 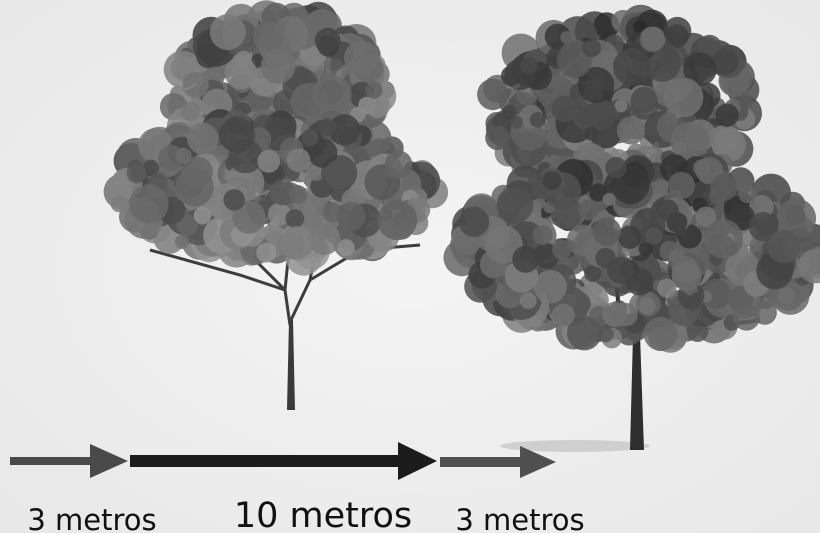 I want to click on shadow, so click(x=575, y=446).